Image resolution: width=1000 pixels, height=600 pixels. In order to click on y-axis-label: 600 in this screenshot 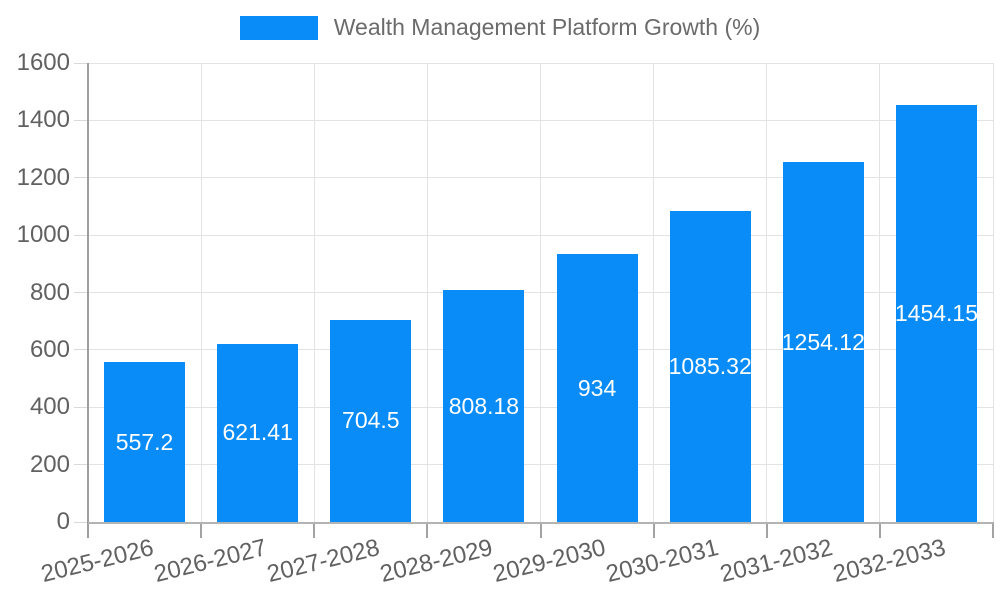, I will do `click(49, 349)`.